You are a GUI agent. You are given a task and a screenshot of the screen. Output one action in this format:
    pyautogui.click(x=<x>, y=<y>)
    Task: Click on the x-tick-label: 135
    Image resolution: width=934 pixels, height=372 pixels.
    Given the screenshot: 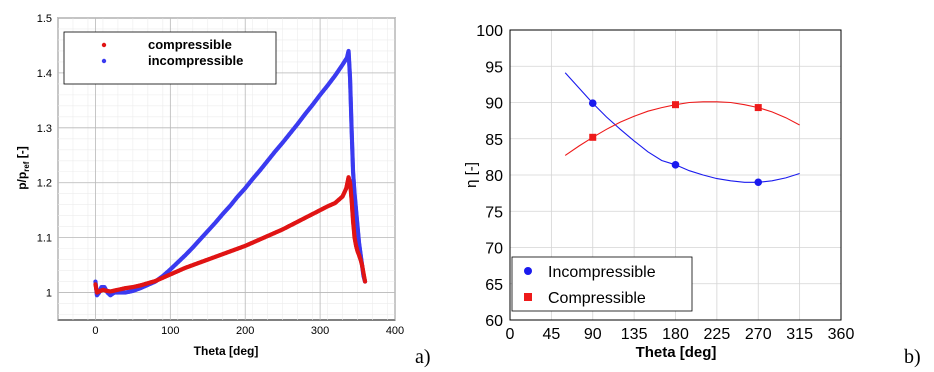 What is the action you would take?
    pyautogui.click(x=634, y=334)
    